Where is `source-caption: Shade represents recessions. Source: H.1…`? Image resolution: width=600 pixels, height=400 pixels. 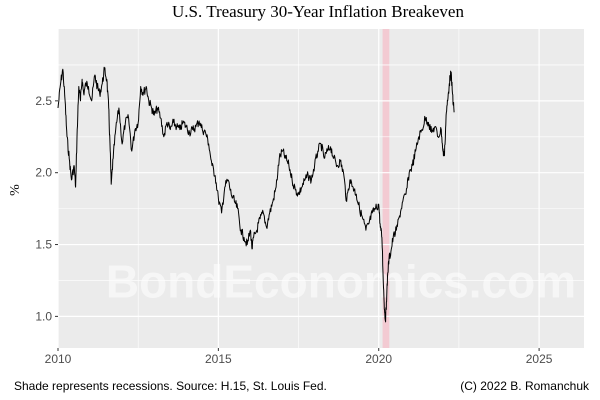 source-caption: Shade represents recessions. Source: H.1… is located at coordinates (170, 386).